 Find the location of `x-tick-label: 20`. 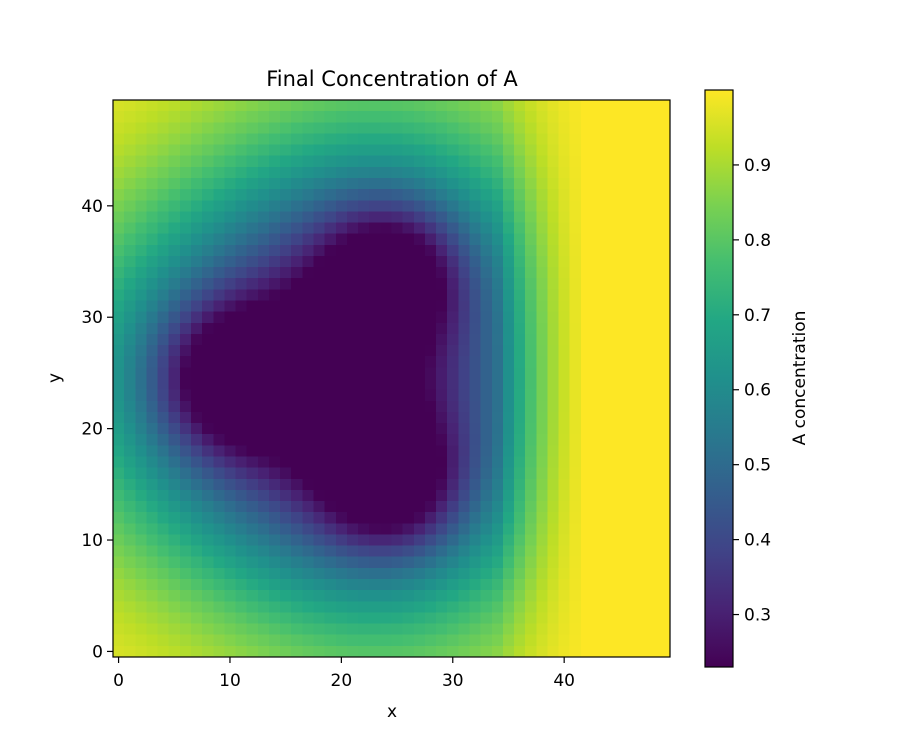

x-tick-label: 20 is located at coordinates (342, 681).